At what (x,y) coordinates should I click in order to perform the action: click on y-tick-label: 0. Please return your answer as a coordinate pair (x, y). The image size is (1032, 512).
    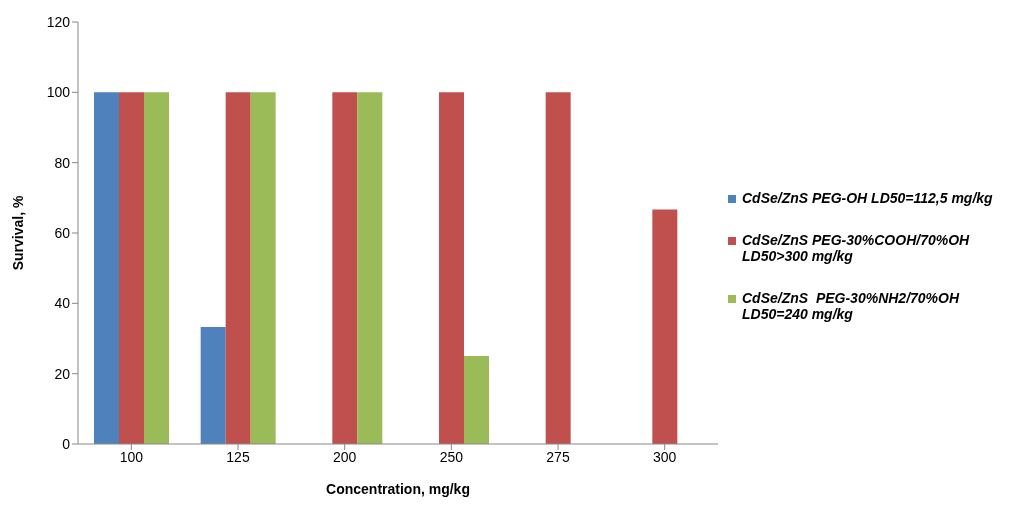
    Looking at the image, I should click on (66, 443).